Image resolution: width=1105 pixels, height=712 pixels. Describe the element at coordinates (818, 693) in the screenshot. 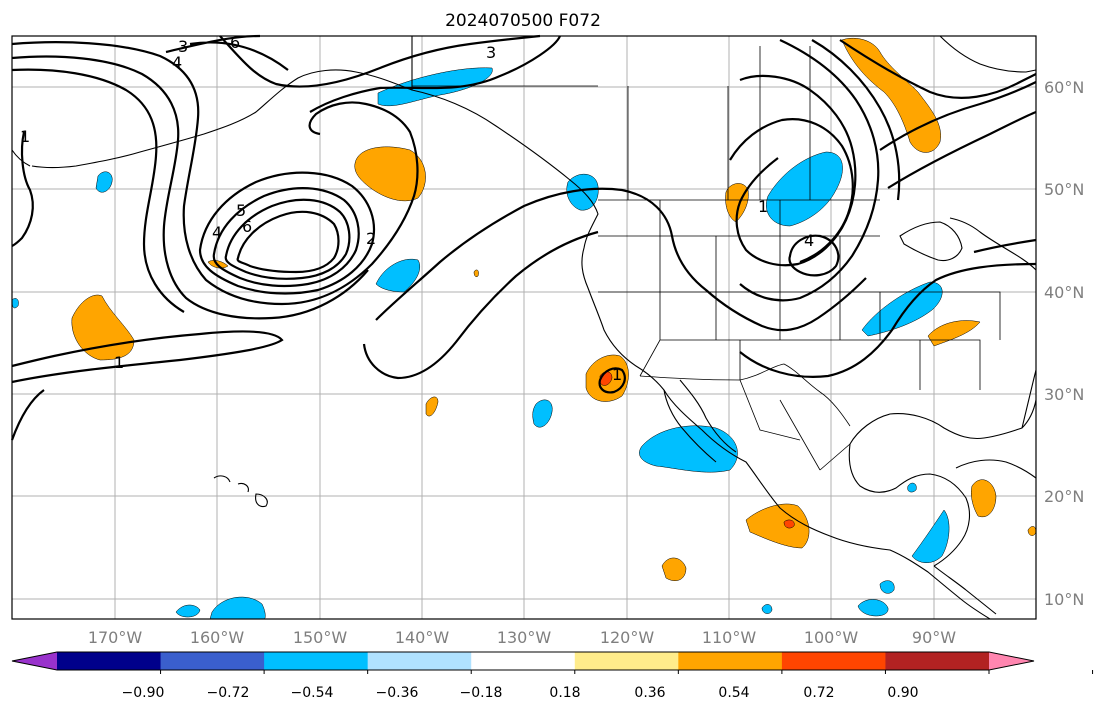

I see `colorbar-tick-label: 0.72` at that location.